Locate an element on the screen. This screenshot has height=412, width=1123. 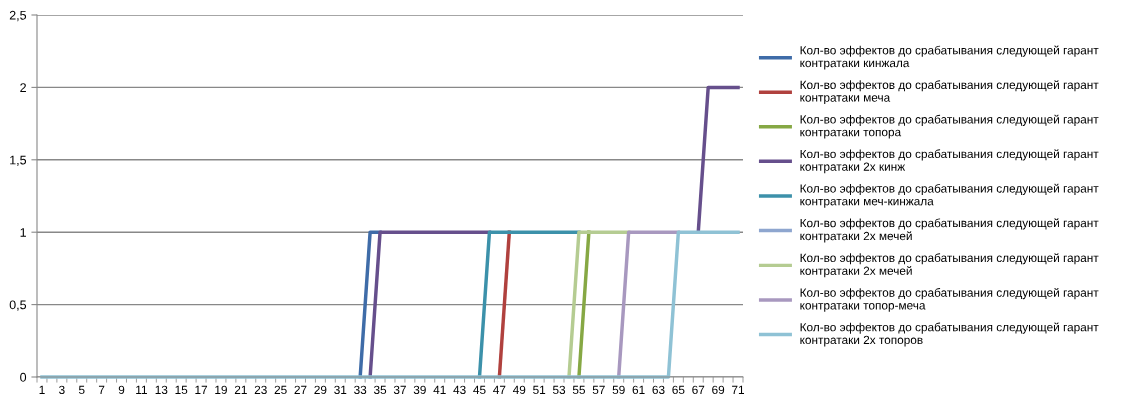
x-tick-label: 27 is located at coordinates (300, 389).